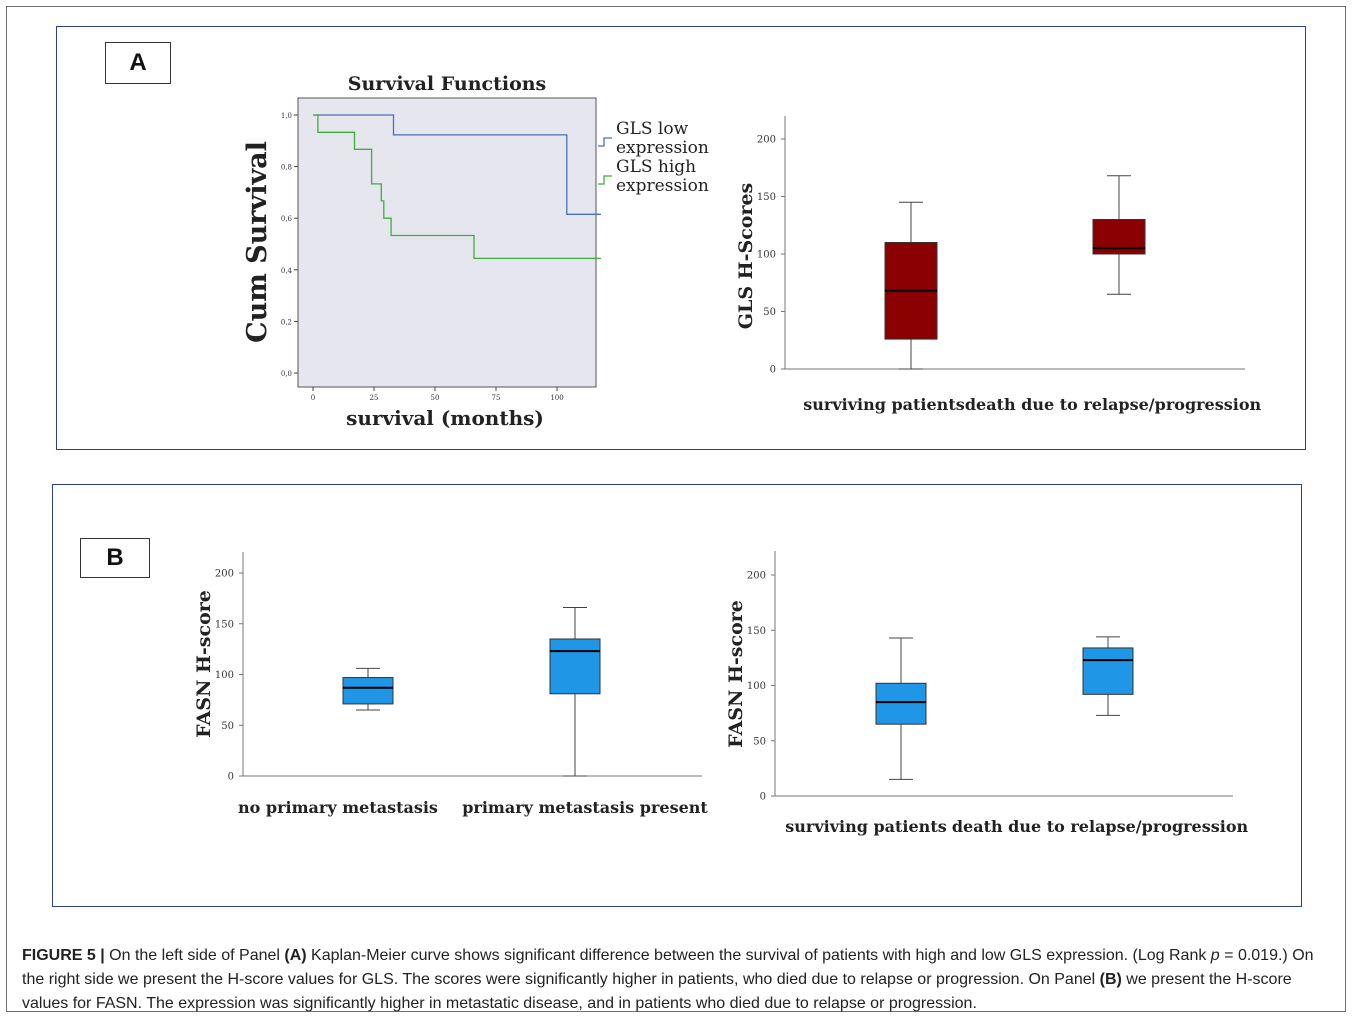  Describe the element at coordinates (662, 176) in the screenshot. I see `km-legend-label: GLS high expression` at that location.